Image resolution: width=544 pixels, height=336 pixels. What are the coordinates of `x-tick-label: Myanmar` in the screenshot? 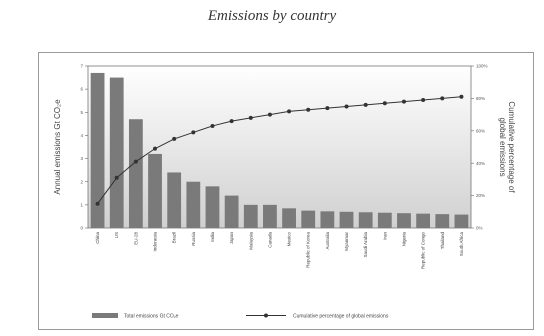 It's located at (346, 241).